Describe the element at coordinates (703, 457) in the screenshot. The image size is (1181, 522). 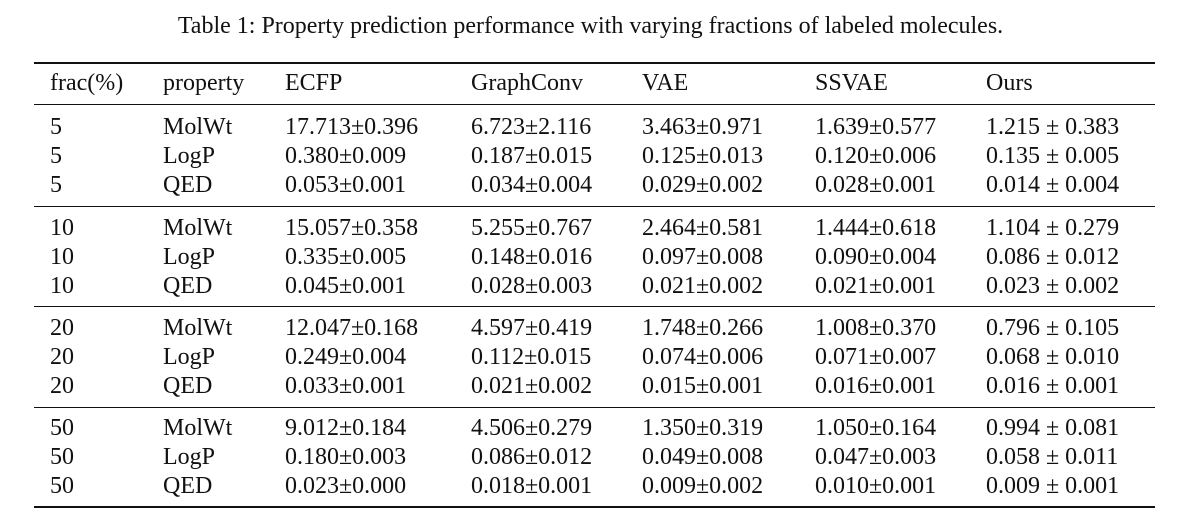
I see `table-cell: 0.049±0.008` at that location.